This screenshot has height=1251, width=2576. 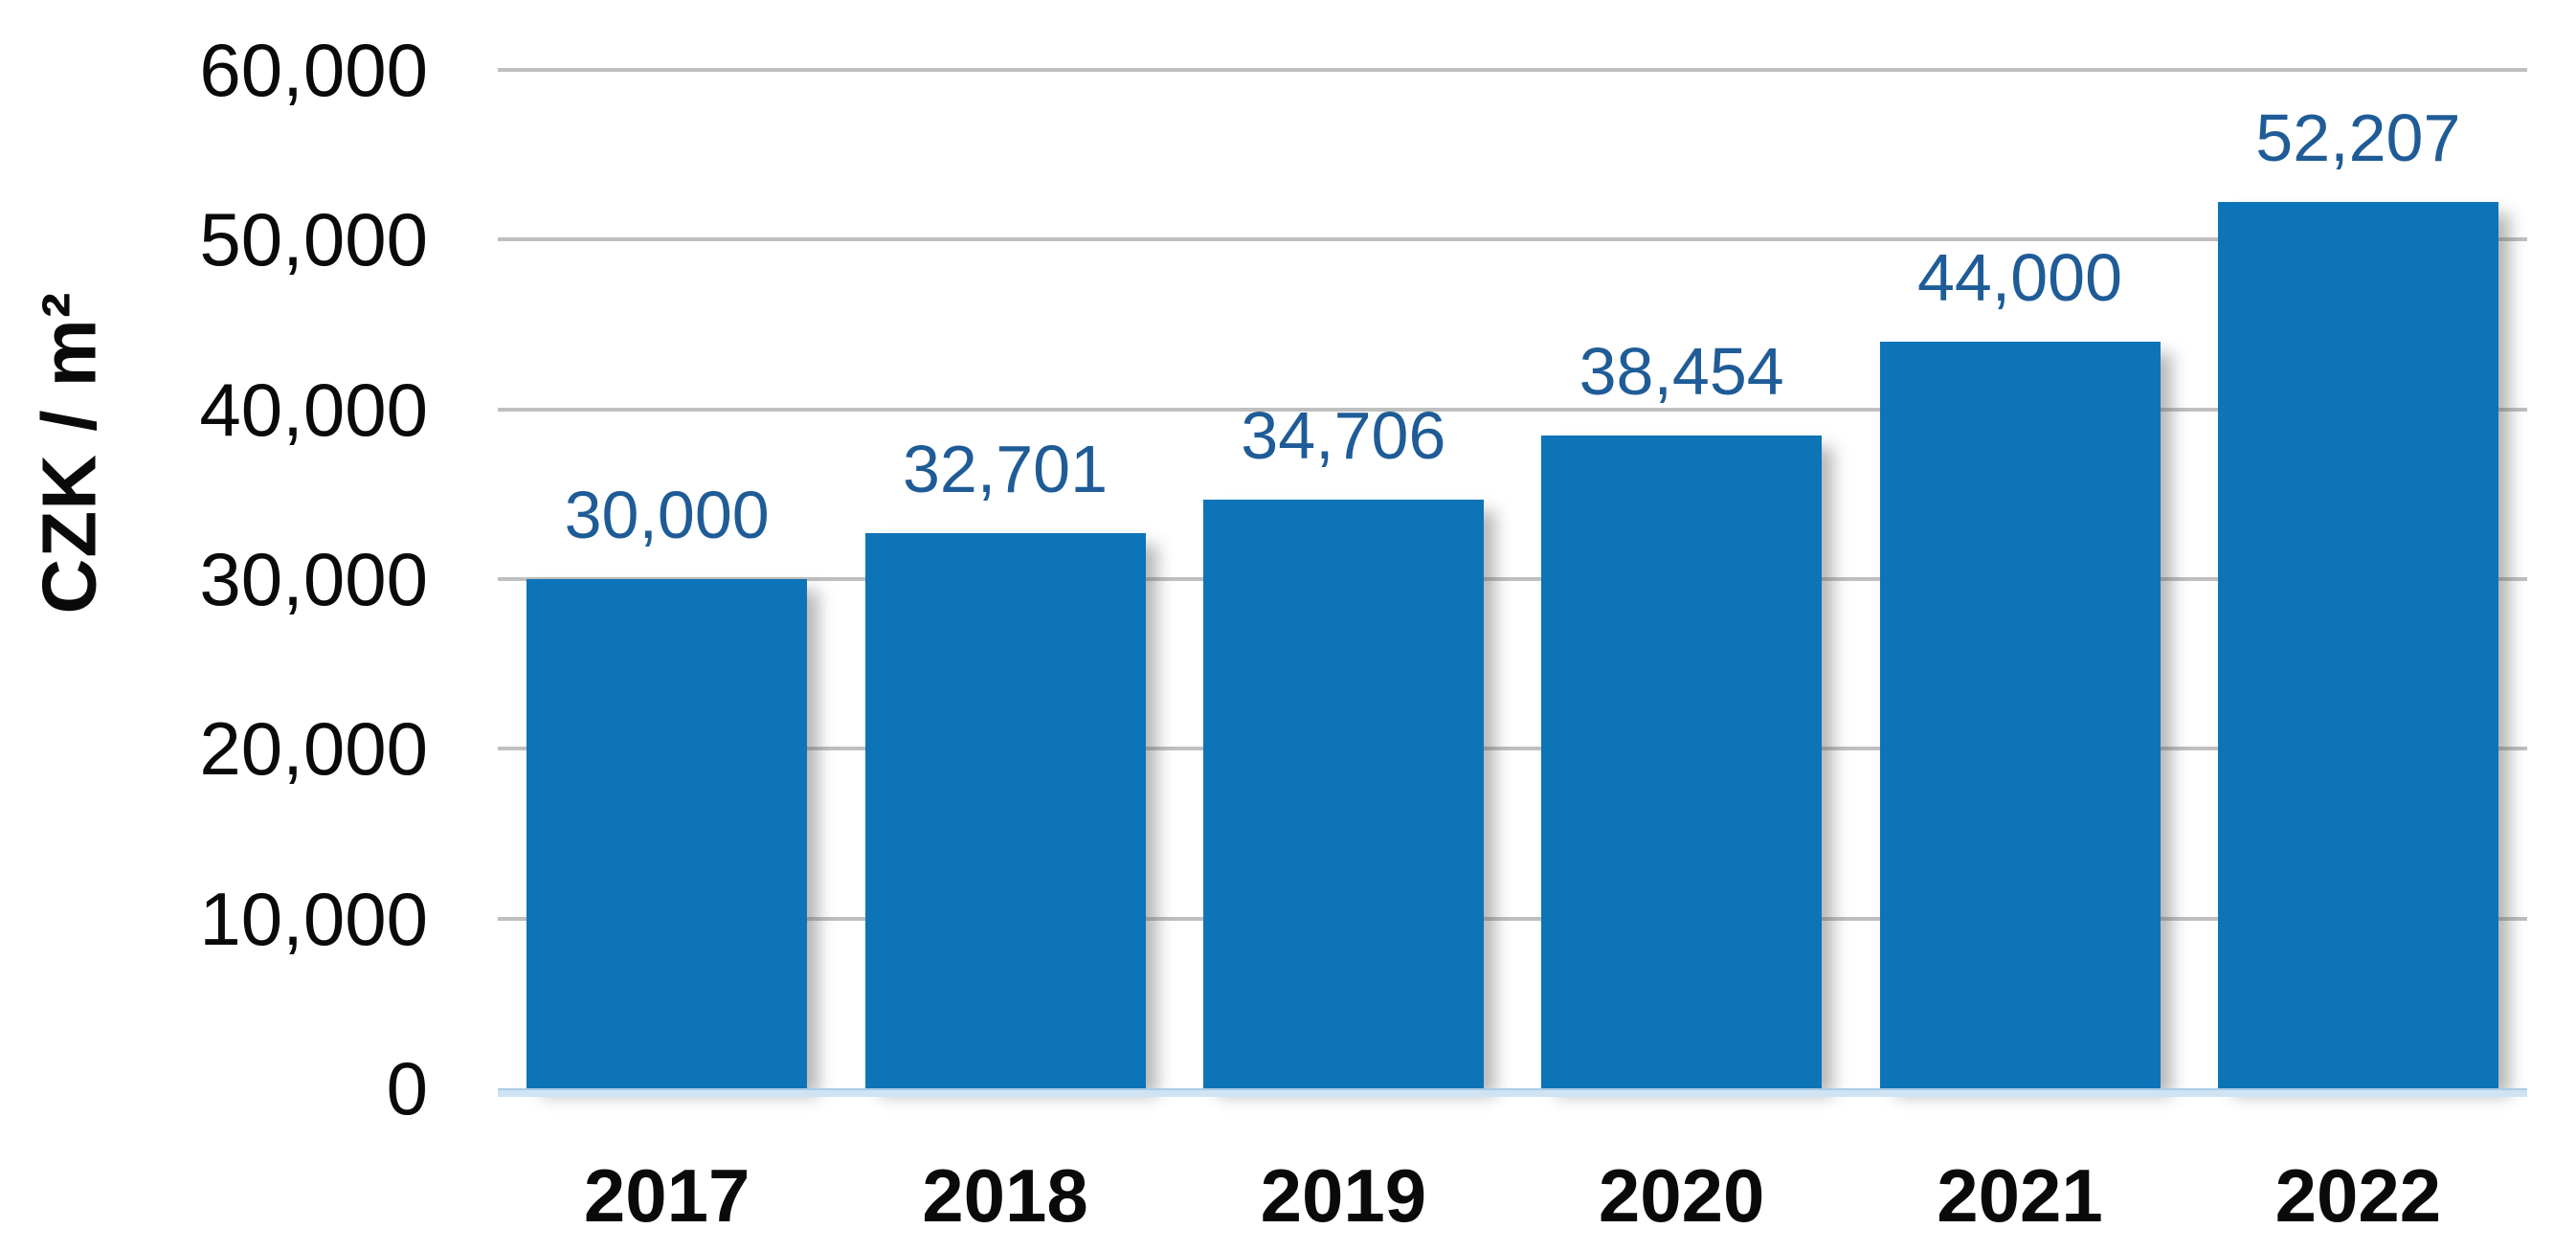 I want to click on x-axis-category-label: 2022, so click(x=2358, y=1195).